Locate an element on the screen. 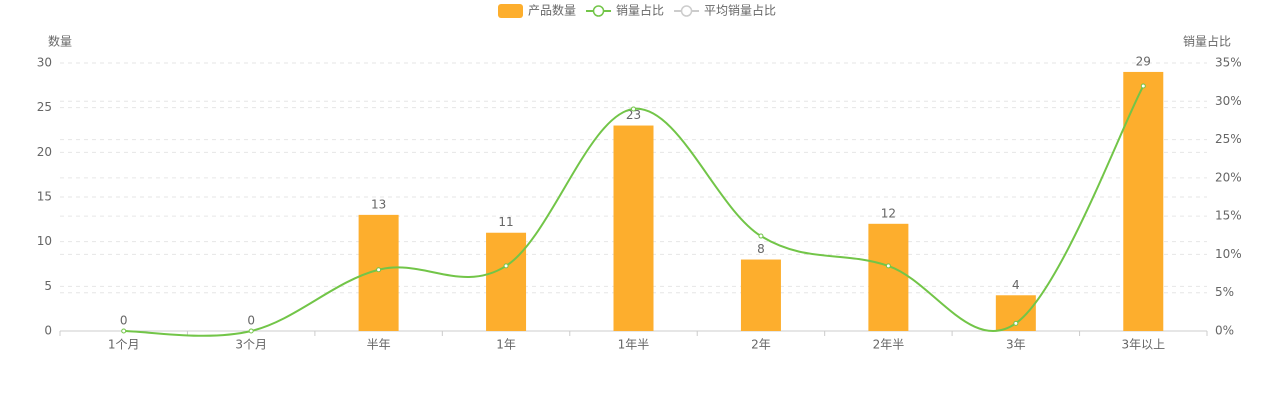 This screenshot has height=400, width=1278. y-tick-label: 0 is located at coordinates (48, 331).